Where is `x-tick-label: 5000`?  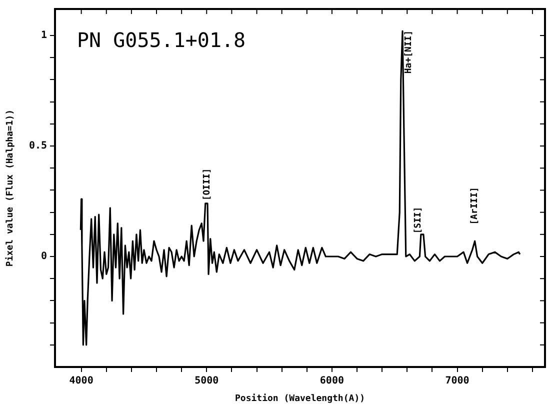 x-tick-label: 5000 is located at coordinates (206, 381).